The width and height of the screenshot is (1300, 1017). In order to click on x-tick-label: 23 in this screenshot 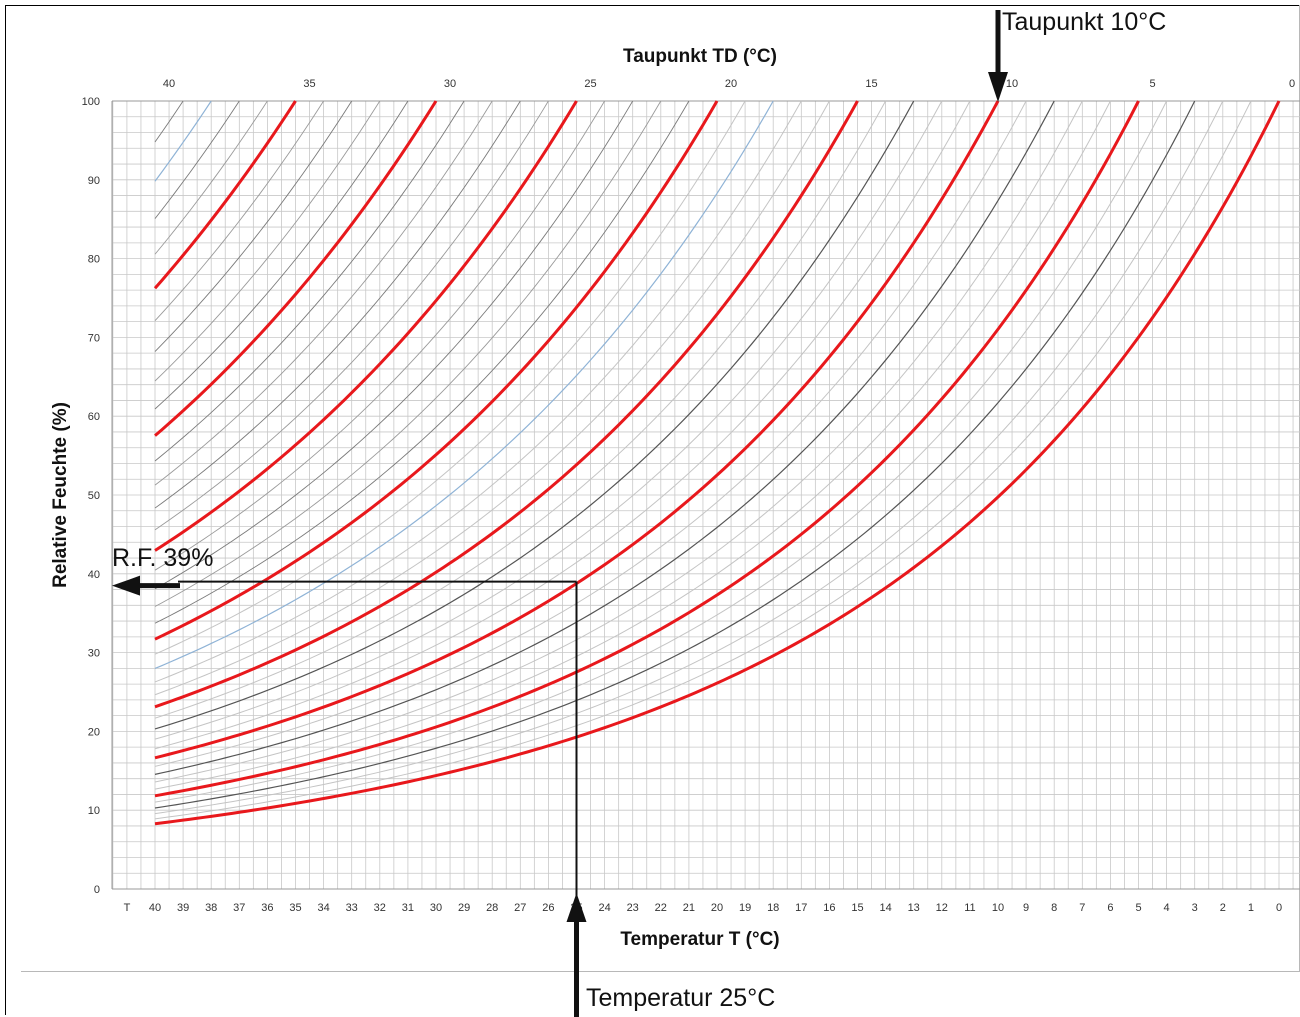, I will do `click(633, 908)`.